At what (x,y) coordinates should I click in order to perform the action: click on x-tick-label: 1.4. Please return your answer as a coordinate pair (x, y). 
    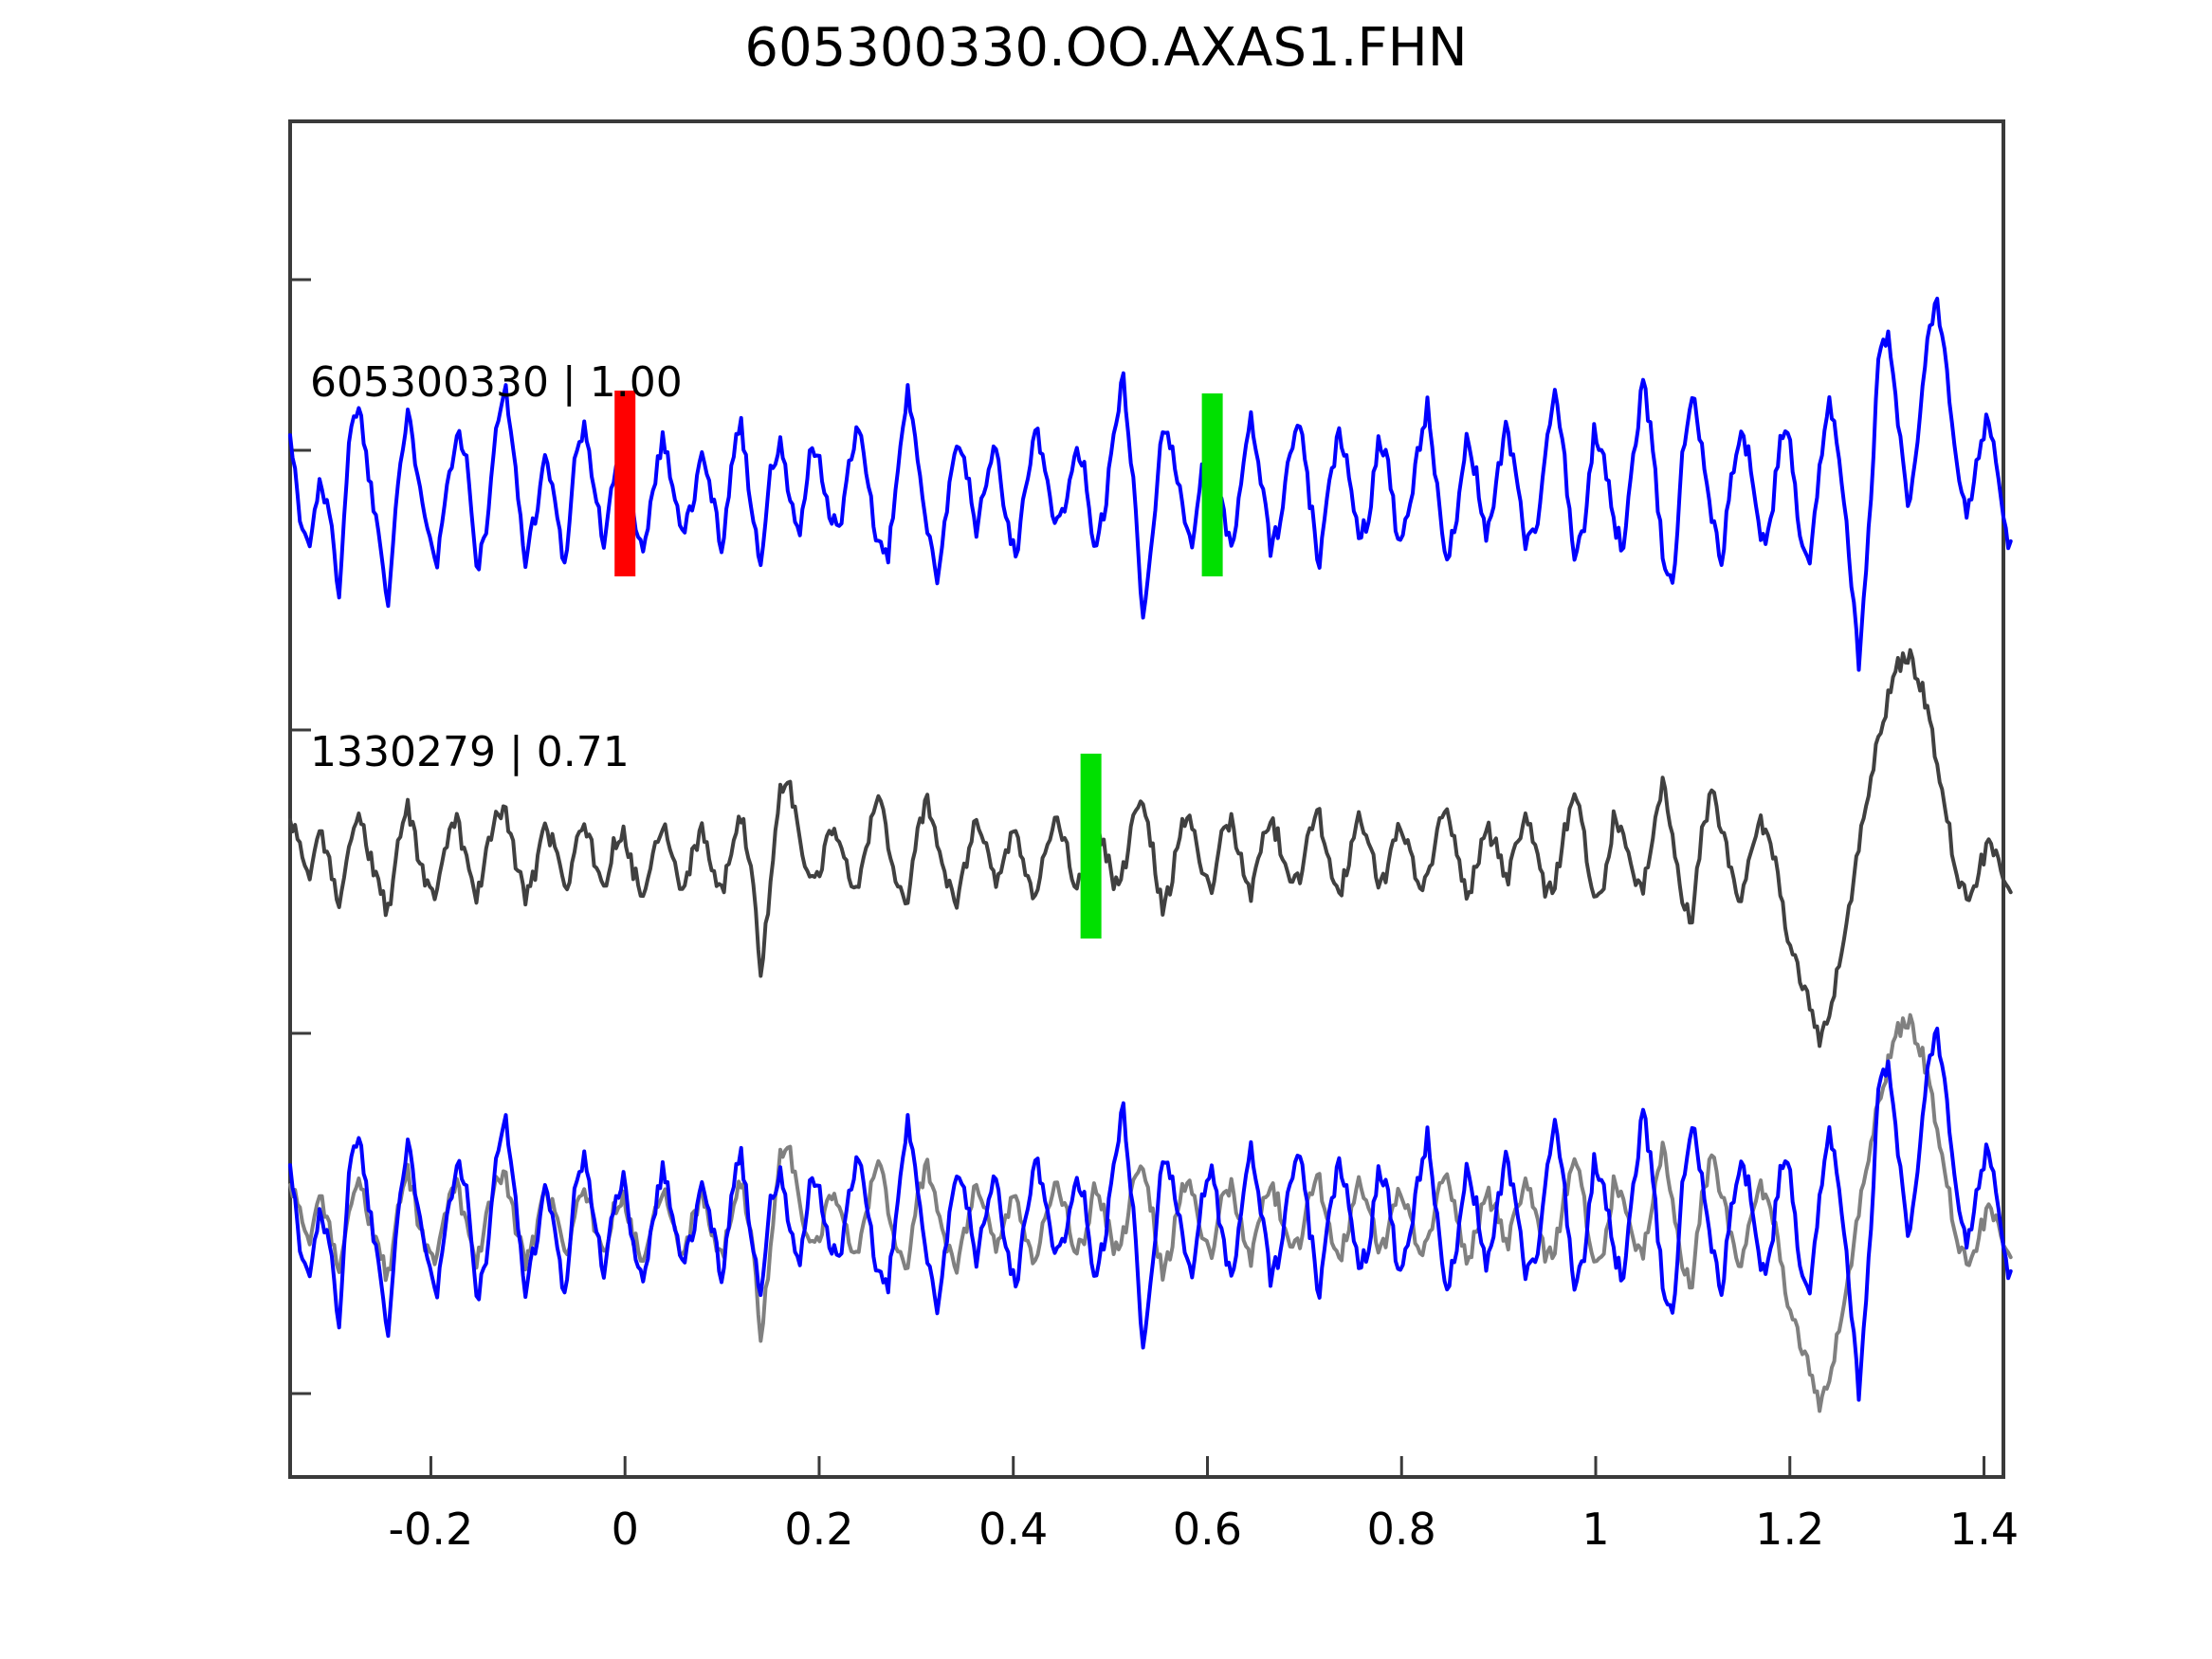
    Looking at the image, I should click on (1984, 1529).